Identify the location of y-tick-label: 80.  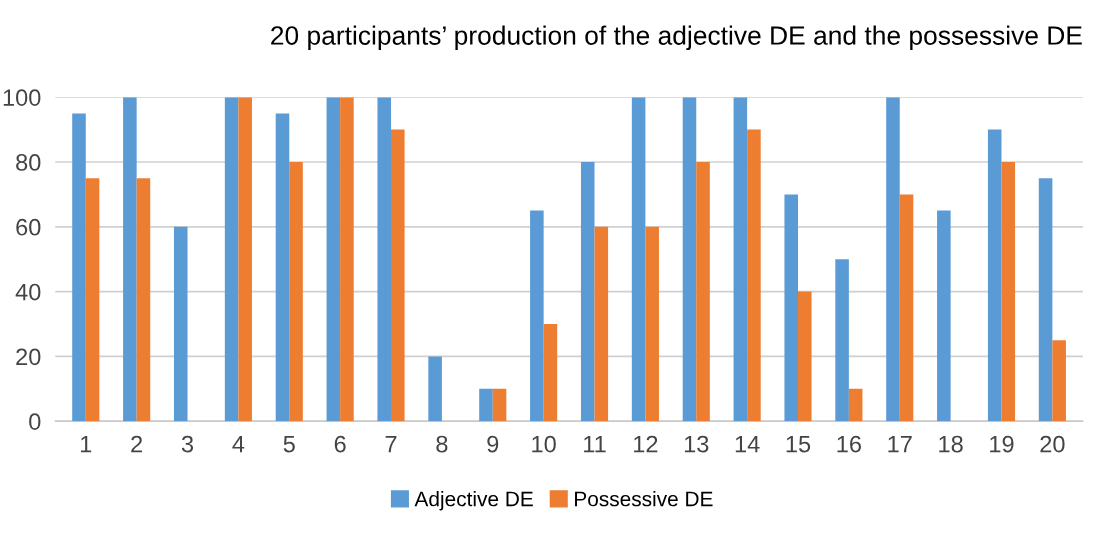
(28, 162).